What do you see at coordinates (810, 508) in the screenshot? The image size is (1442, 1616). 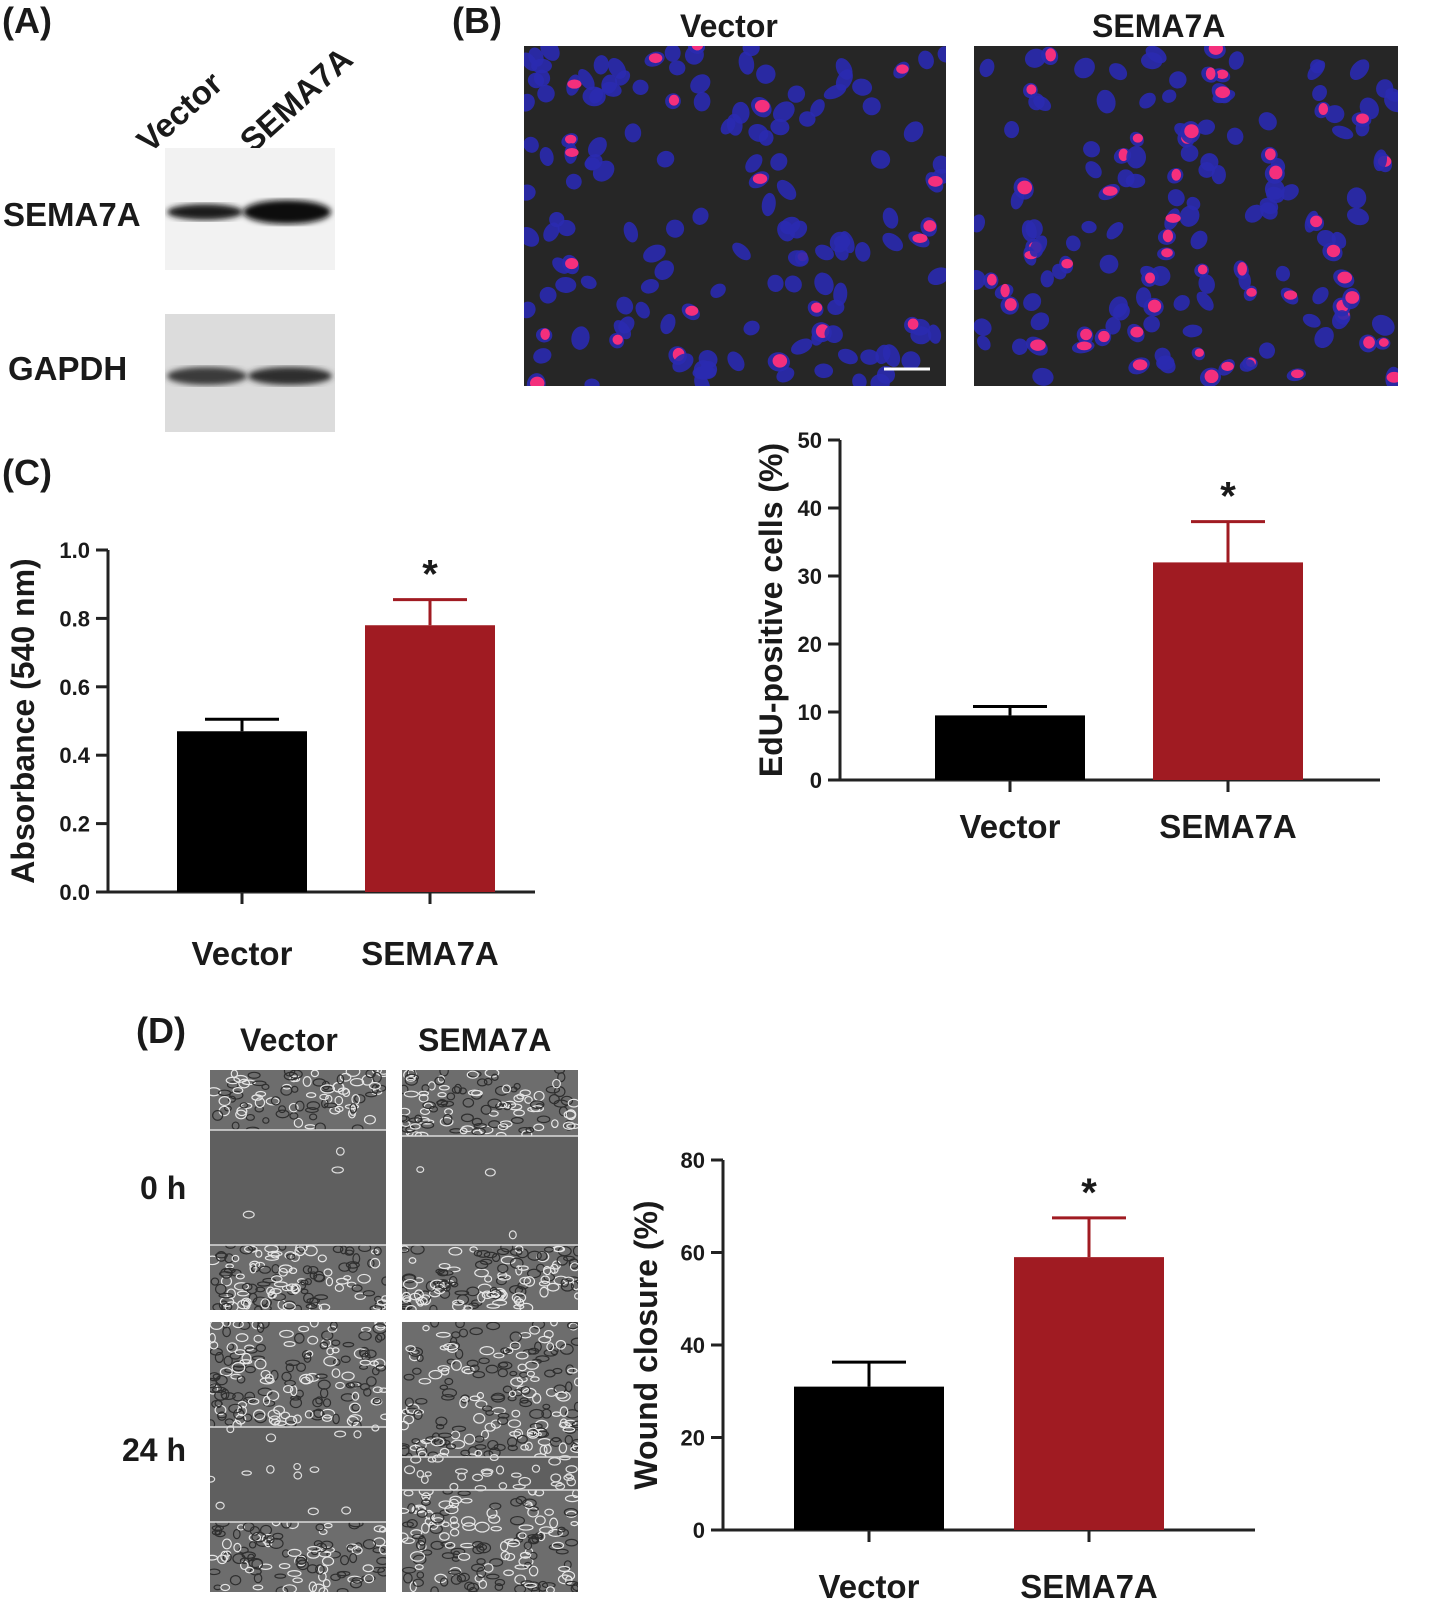 I see `y-tick-label: 40` at bounding box center [810, 508].